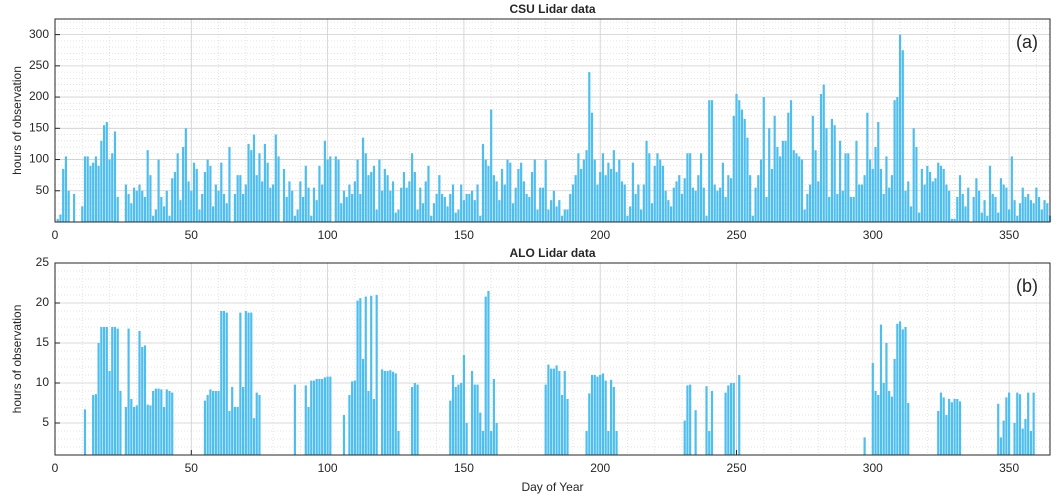 The height and width of the screenshot is (504, 1062). I want to click on y-tick-label: 5, so click(45, 422).